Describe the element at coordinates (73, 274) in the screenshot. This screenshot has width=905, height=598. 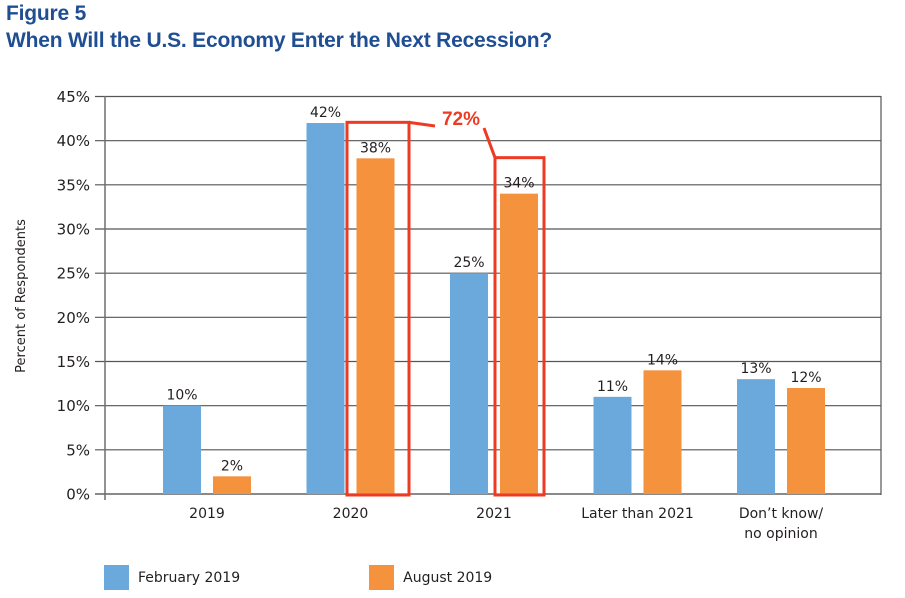
I see `y-tick-label: 25%` at that location.